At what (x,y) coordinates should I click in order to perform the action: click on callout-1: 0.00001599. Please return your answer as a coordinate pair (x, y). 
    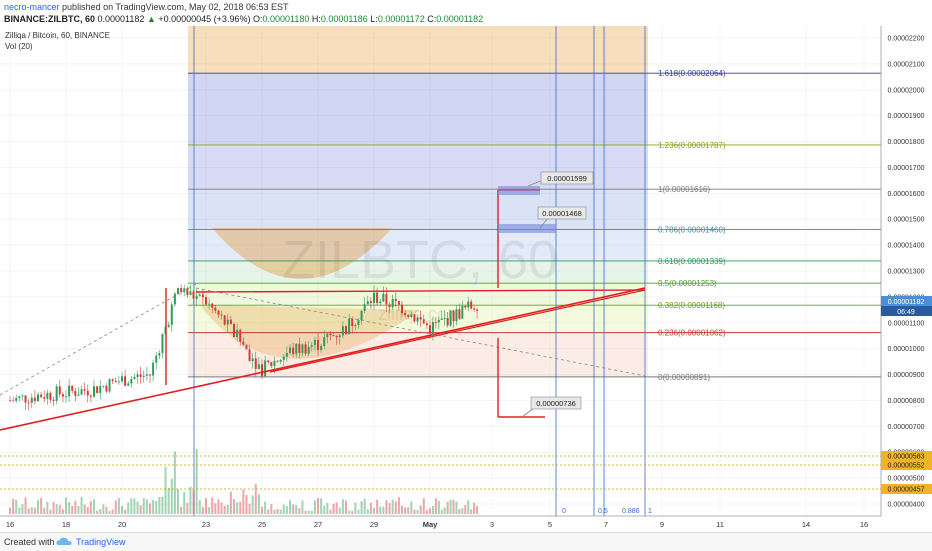
    Looking at the image, I should click on (560, 179).